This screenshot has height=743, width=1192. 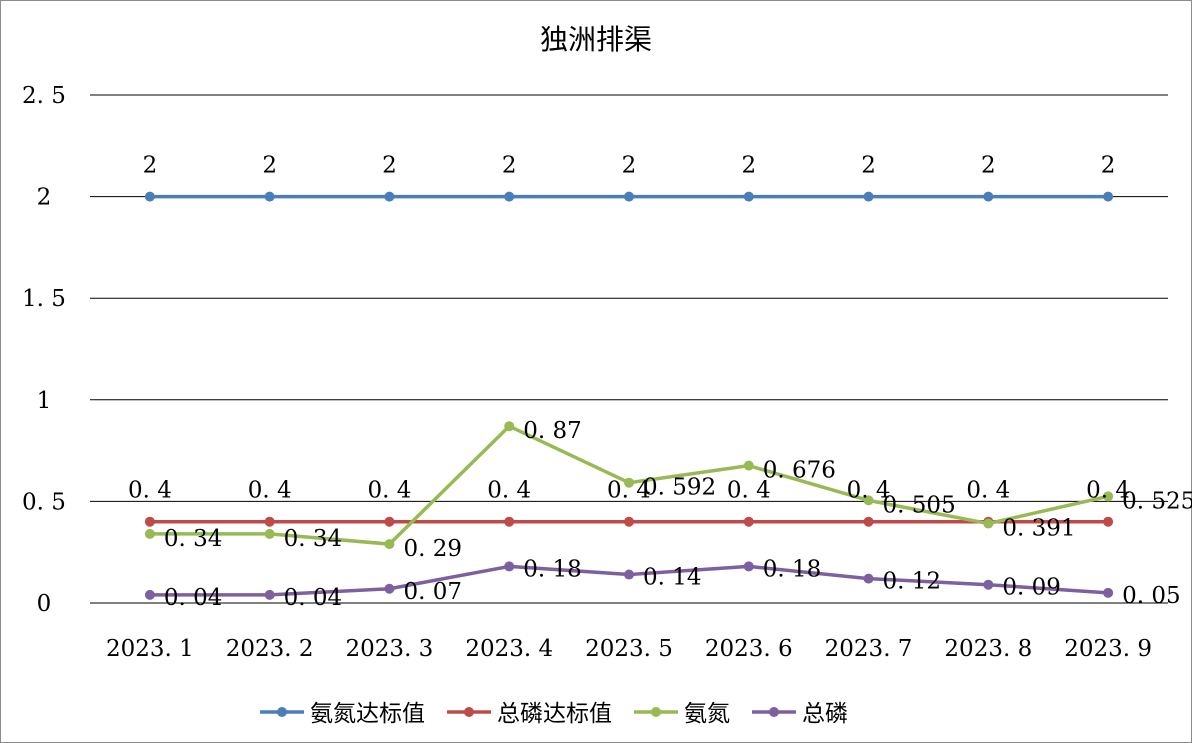 What do you see at coordinates (270, 649) in the screenshot?
I see `x-tick-label: 2023. 2` at bounding box center [270, 649].